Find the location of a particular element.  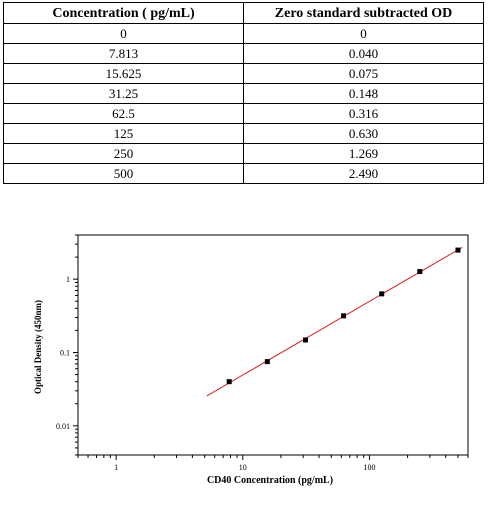

table-row: 125 0.630 is located at coordinates (243, 133).